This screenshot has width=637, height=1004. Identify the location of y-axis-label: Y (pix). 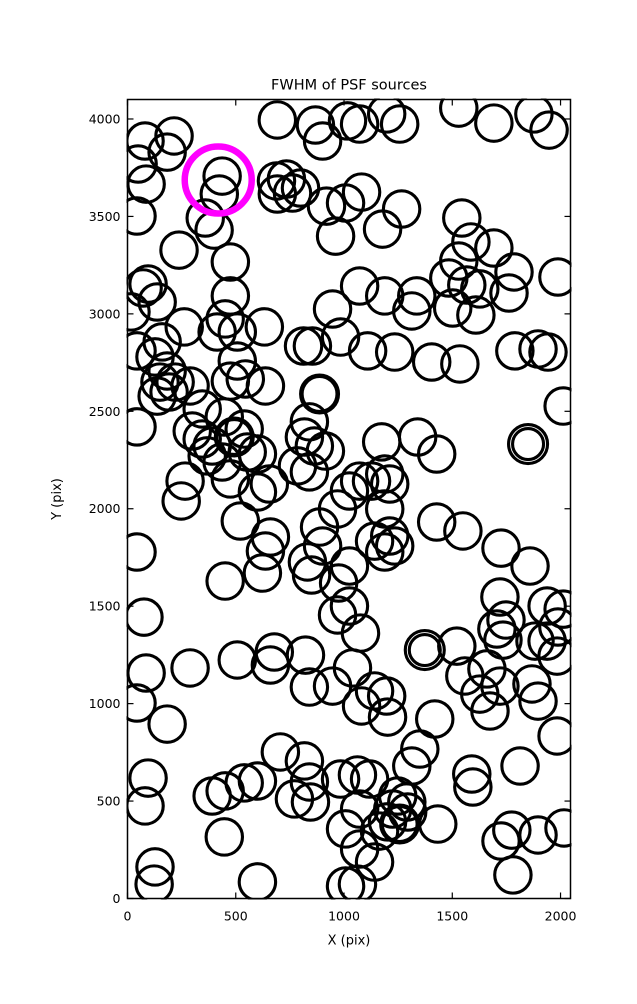
(57, 499).